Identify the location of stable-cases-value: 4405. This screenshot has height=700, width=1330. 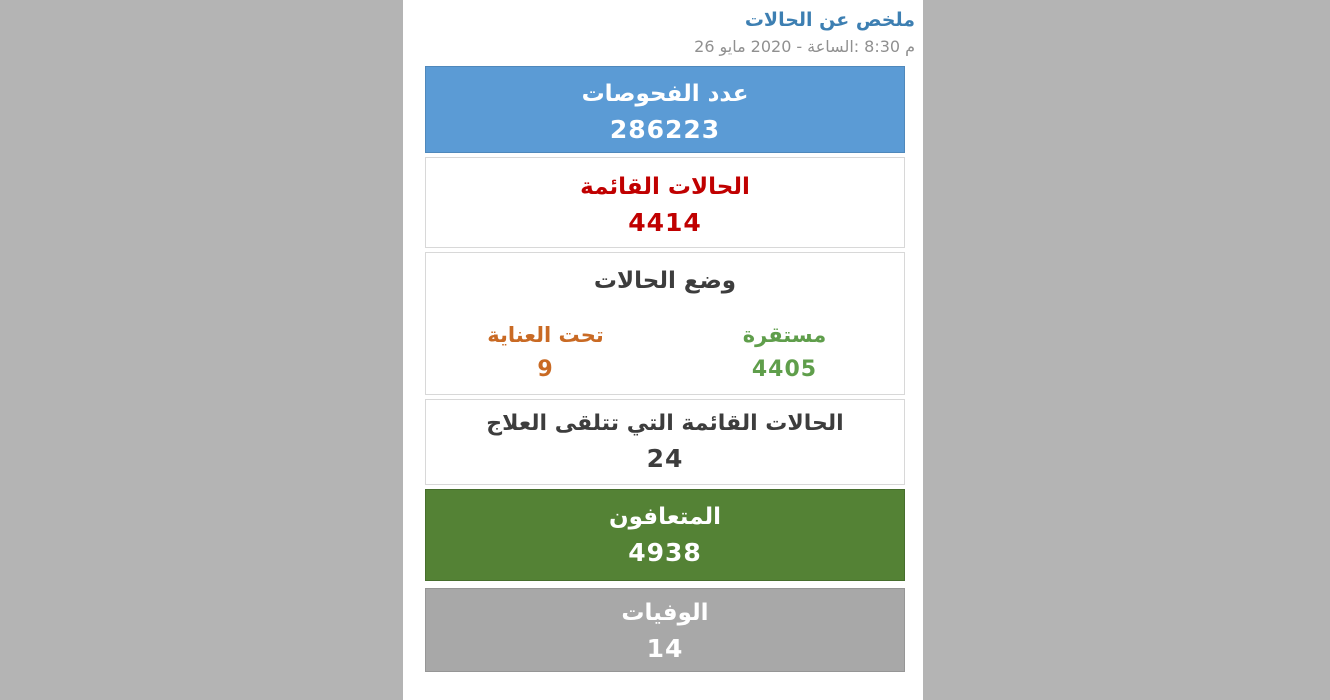
(784, 370).